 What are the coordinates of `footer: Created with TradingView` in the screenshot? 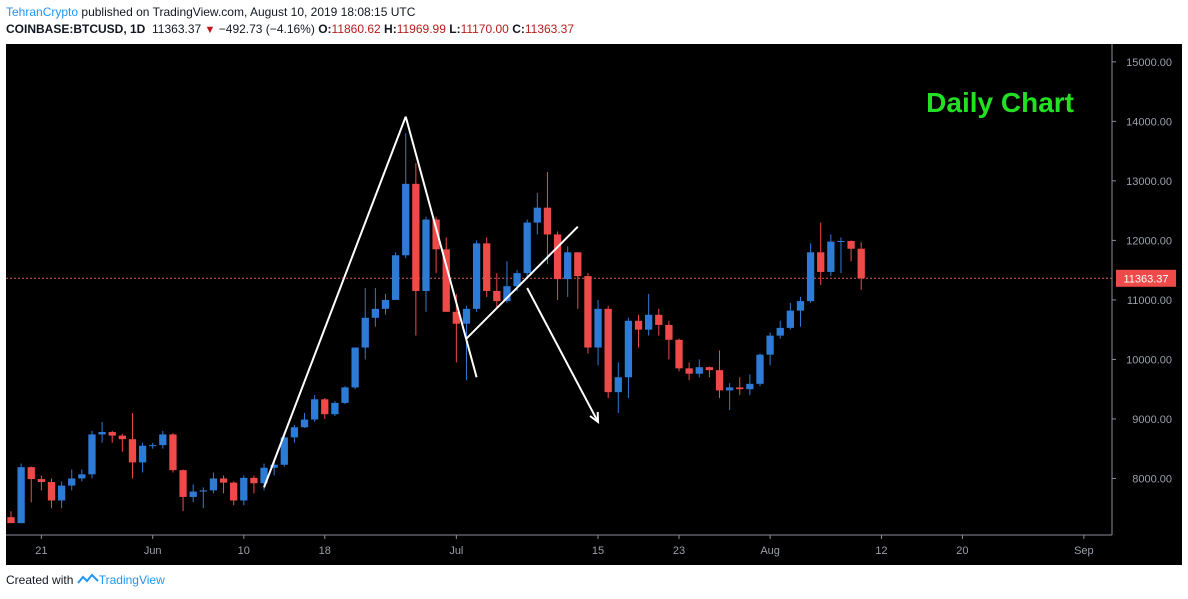 It's located at (85, 580).